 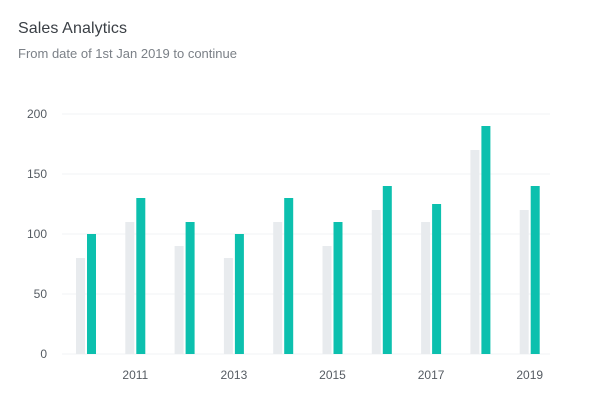 I want to click on x-tick-label: 2019, so click(x=529, y=375).